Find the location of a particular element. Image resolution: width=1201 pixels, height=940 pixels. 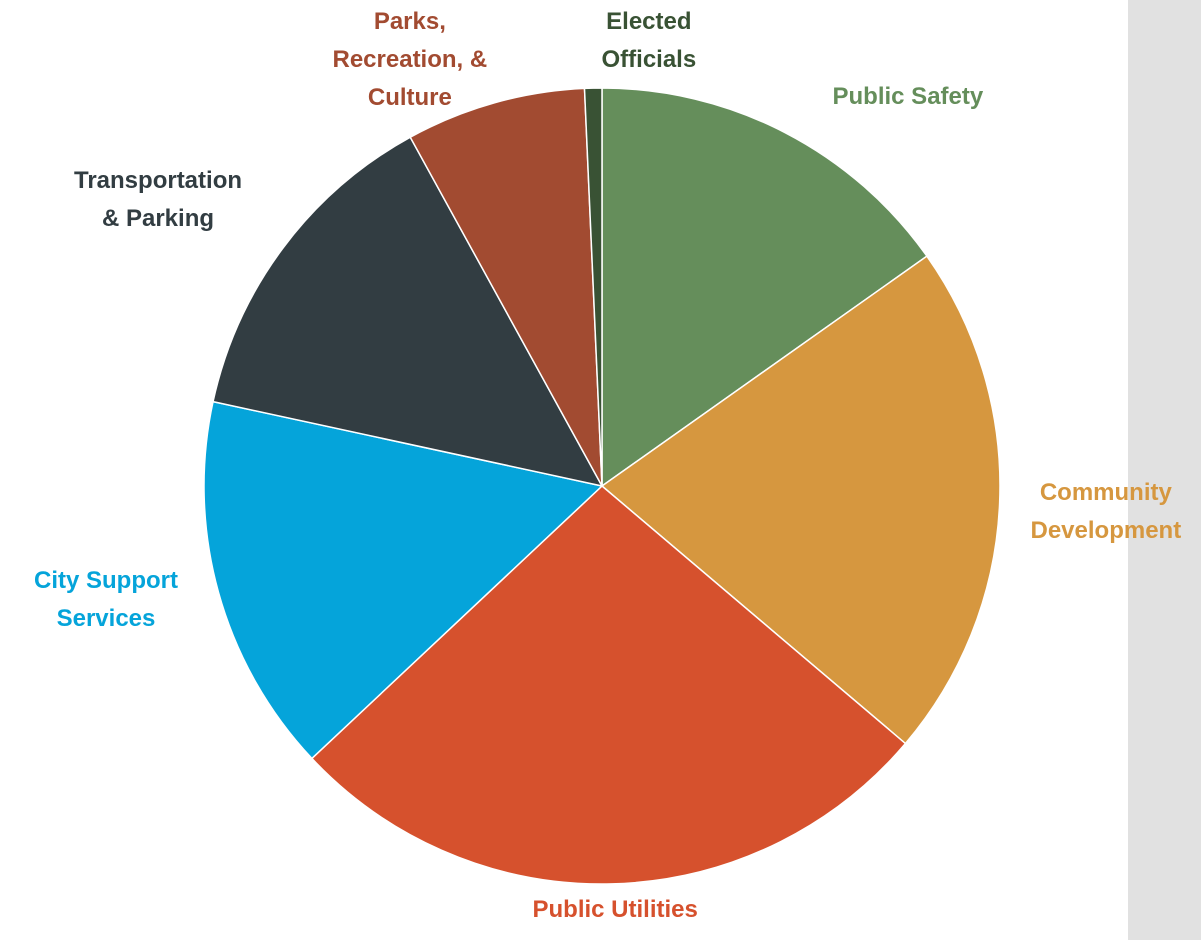

pie-label-2: Public Utilities is located at coordinates (615, 910).